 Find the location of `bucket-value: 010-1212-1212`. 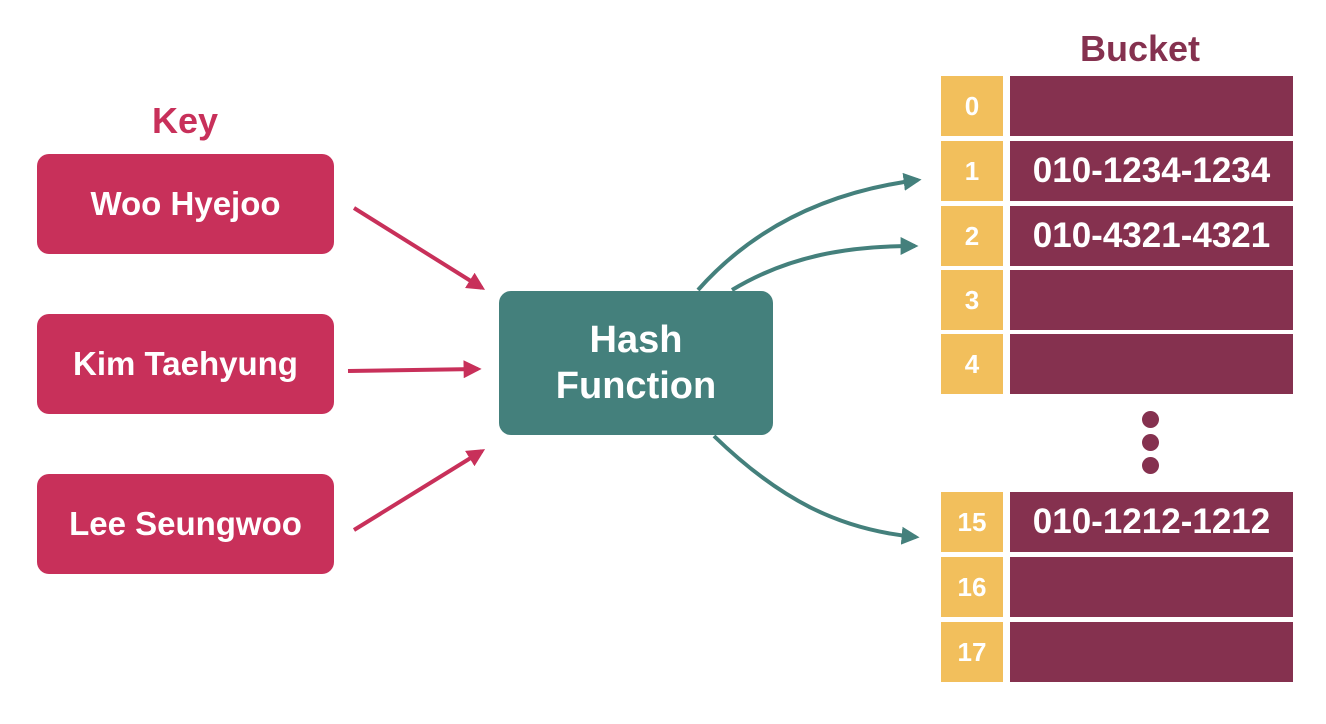

bucket-value: 010-1212-1212 is located at coordinates (1151, 522).